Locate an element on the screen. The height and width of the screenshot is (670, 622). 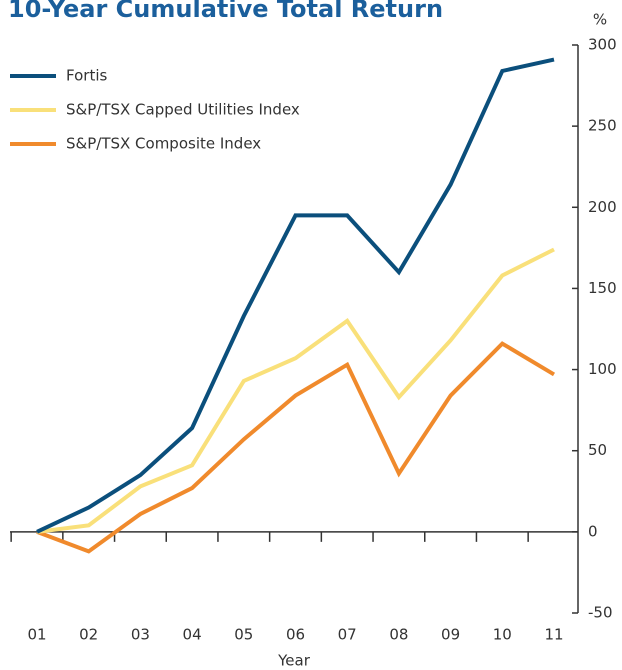
x-tick-label: 02 is located at coordinates (88, 635).